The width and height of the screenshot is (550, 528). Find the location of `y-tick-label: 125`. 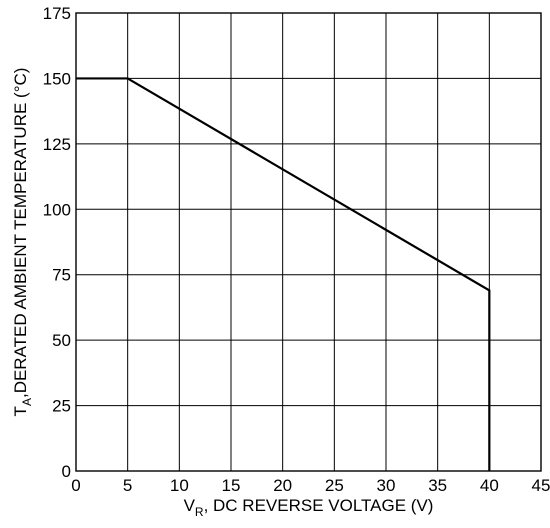

y-tick-label: 125 is located at coordinates (57, 144).